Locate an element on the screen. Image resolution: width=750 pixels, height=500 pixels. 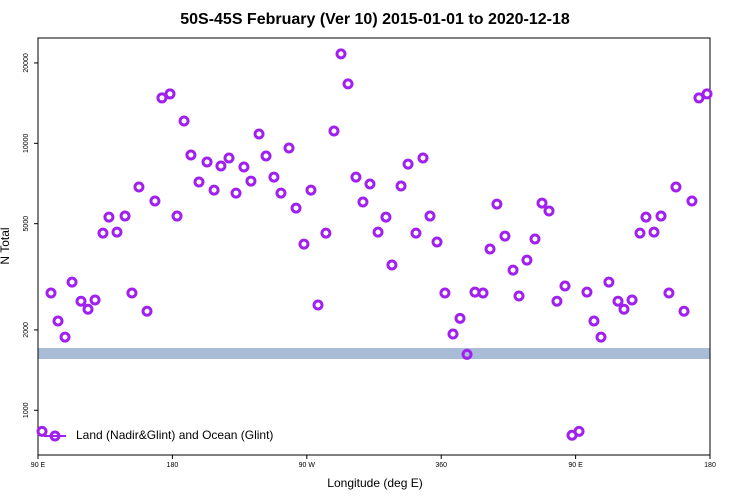
x-tick-label: 360 is located at coordinates (441, 465).